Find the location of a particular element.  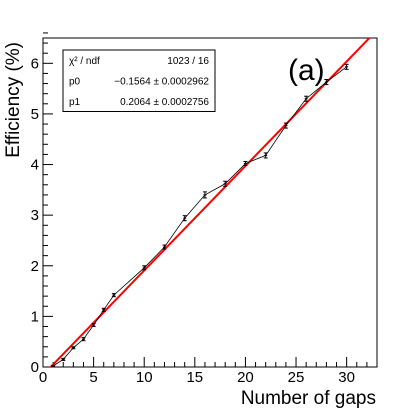

y-tick-label: 3 is located at coordinates (35, 215).